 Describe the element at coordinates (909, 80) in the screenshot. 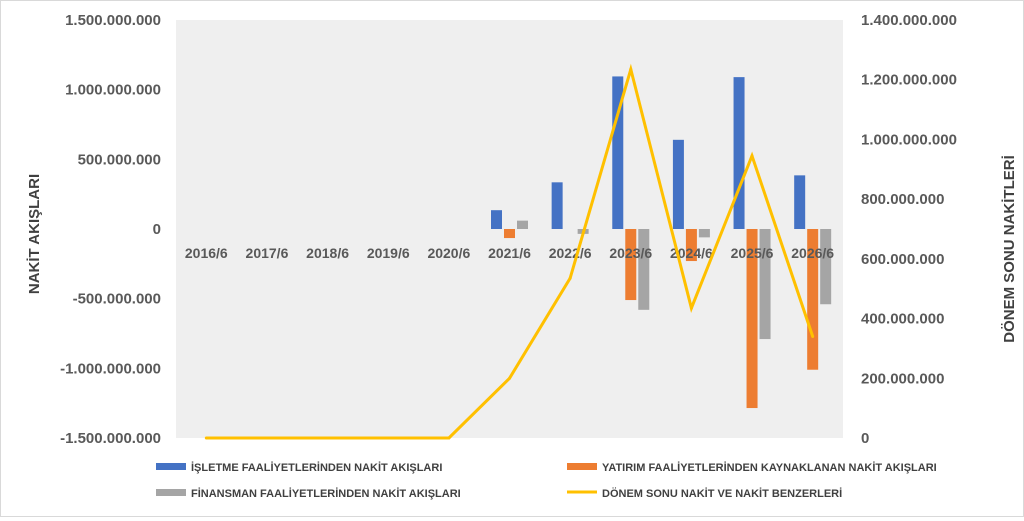

I see `right-tick-label: 1.200.000.000` at that location.